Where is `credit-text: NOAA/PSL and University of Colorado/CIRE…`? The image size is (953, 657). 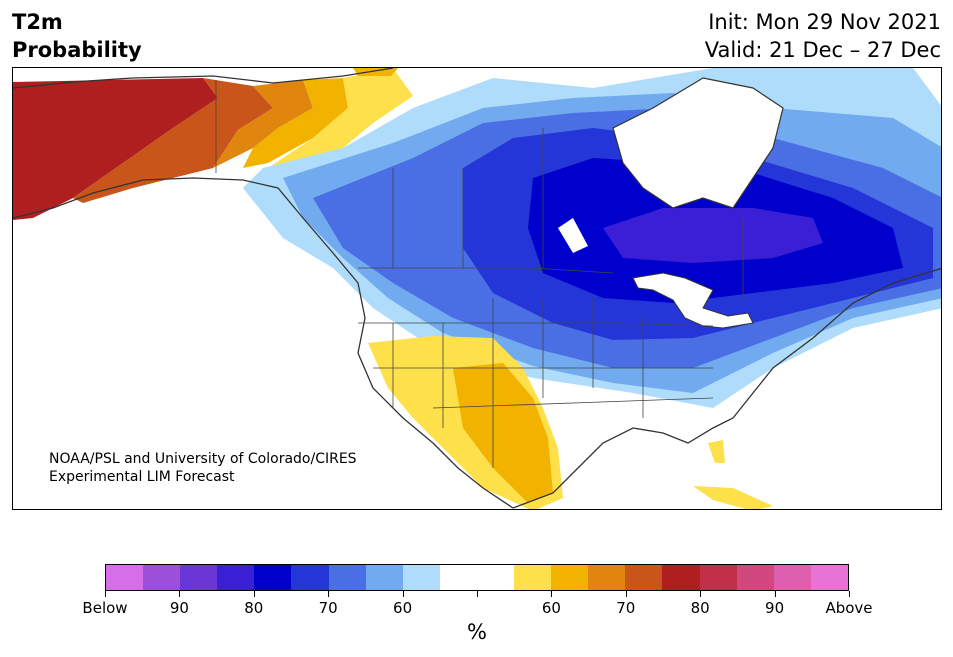
credit-text: NOAA/PSL and University of Colorado/CIRE… is located at coordinates (203, 468).